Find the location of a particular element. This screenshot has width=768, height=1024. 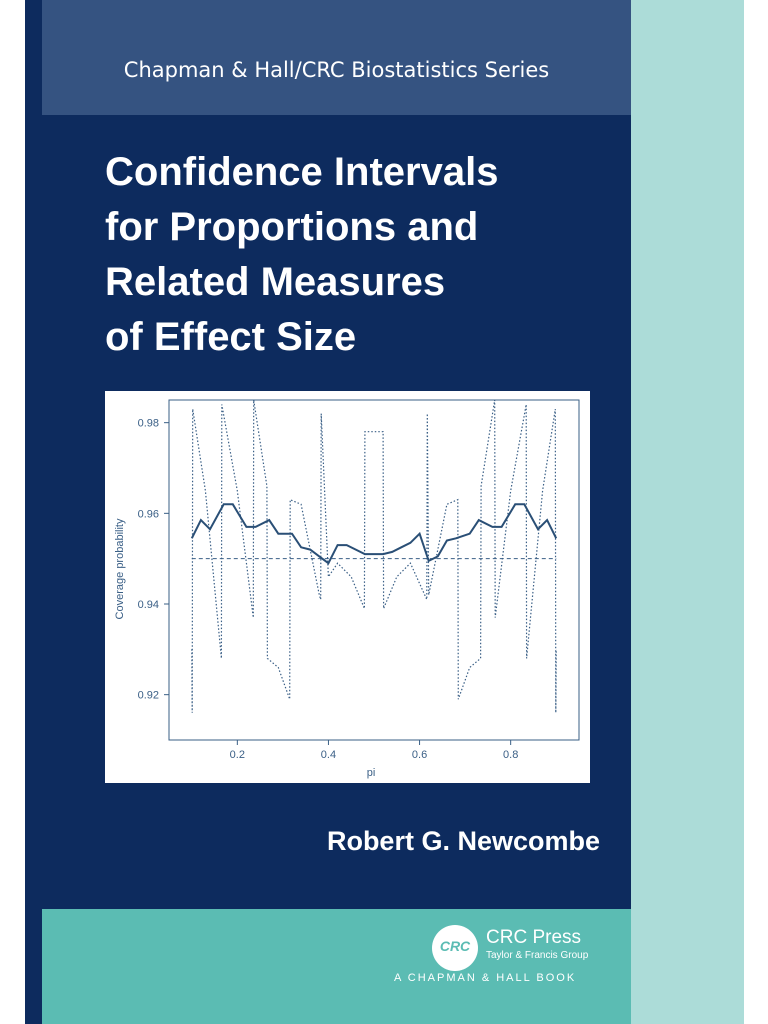

publisher-group: Taylor & Francis Group is located at coordinates (537, 955).